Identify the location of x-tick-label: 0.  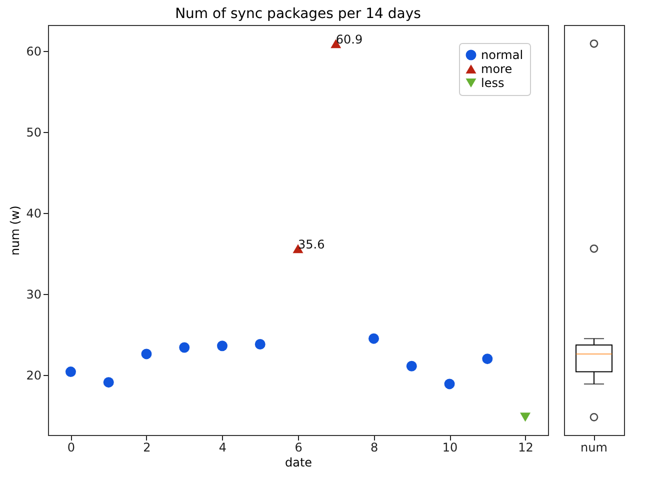
(71, 447).